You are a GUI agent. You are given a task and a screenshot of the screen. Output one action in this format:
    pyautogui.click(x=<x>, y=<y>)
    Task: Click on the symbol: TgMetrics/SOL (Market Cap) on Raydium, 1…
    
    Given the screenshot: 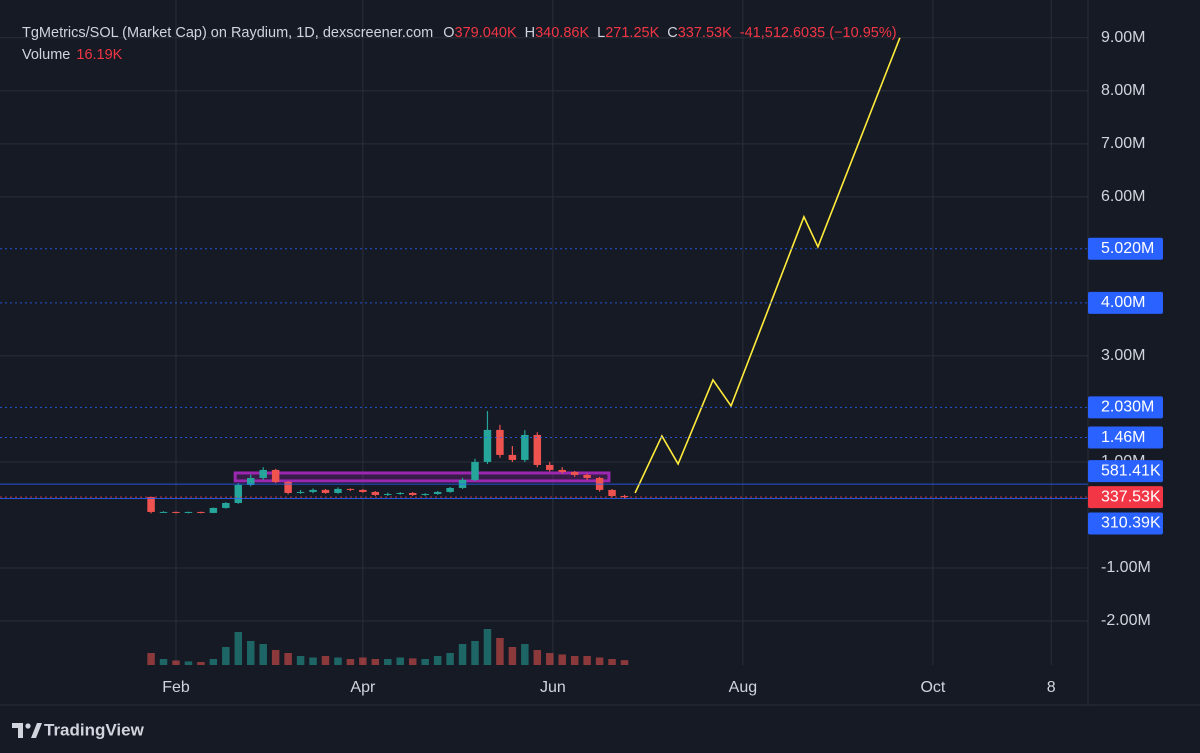 What is the action you would take?
    pyautogui.click(x=227, y=33)
    